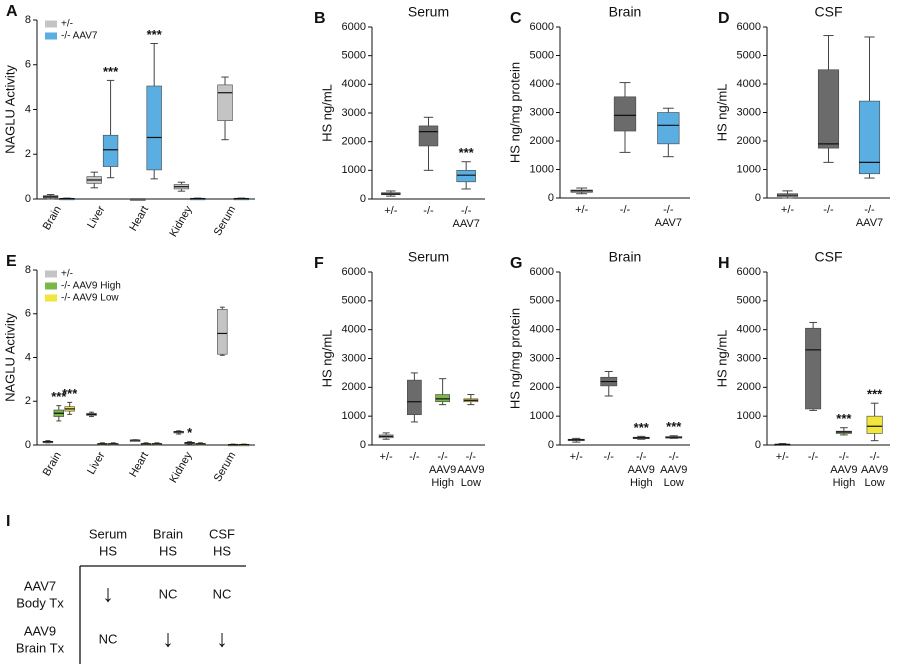  I want to click on x-tick-label: Serum, so click(225, 221).